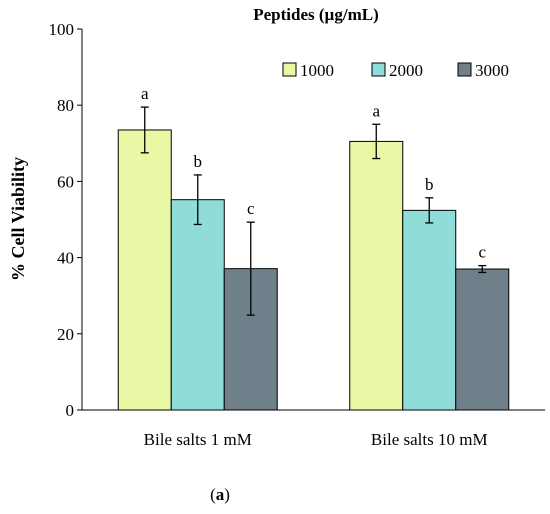 The image size is (550, 514). What do you see at coordinates (220, 494) in the screenshot?
I see `figure-caption: (a)` at bounding box center [220, 494].